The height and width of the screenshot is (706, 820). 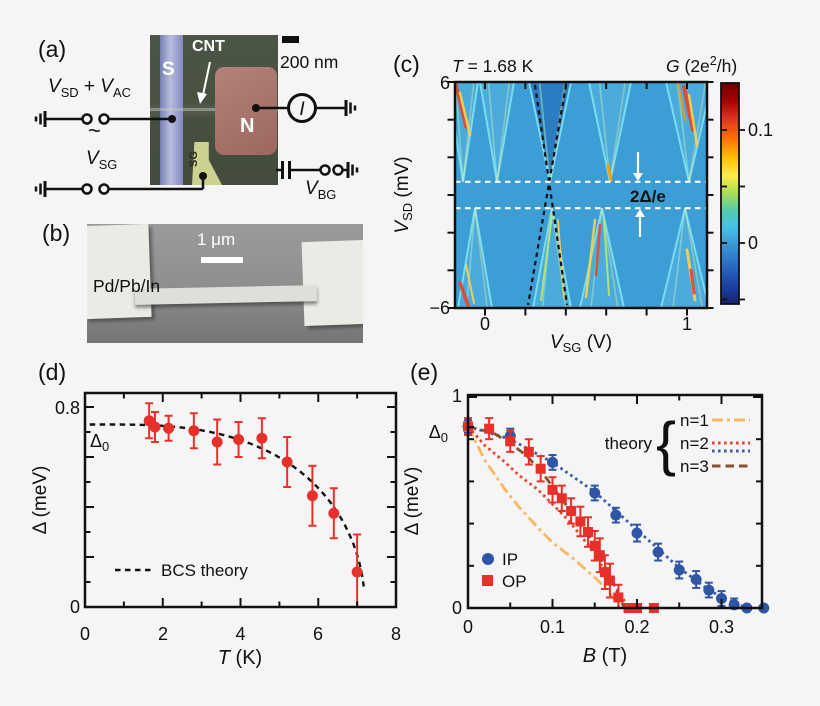 I want to click on x-axis-label: VSG (V), so click(x=581, y=343).